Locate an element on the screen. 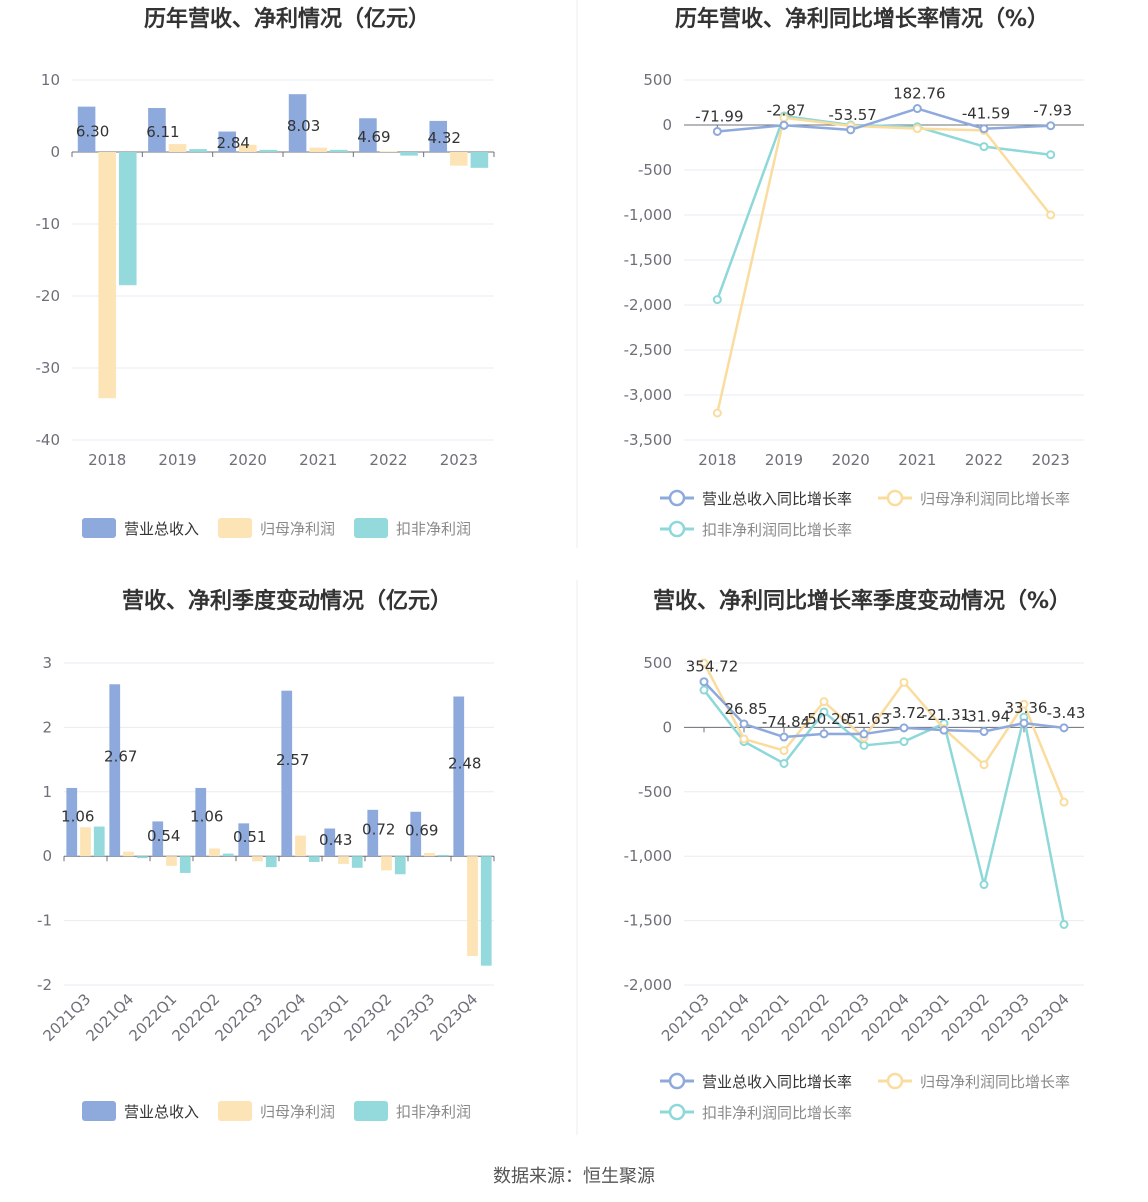  data-label: 182.76 is located at coordinates (919, 94).